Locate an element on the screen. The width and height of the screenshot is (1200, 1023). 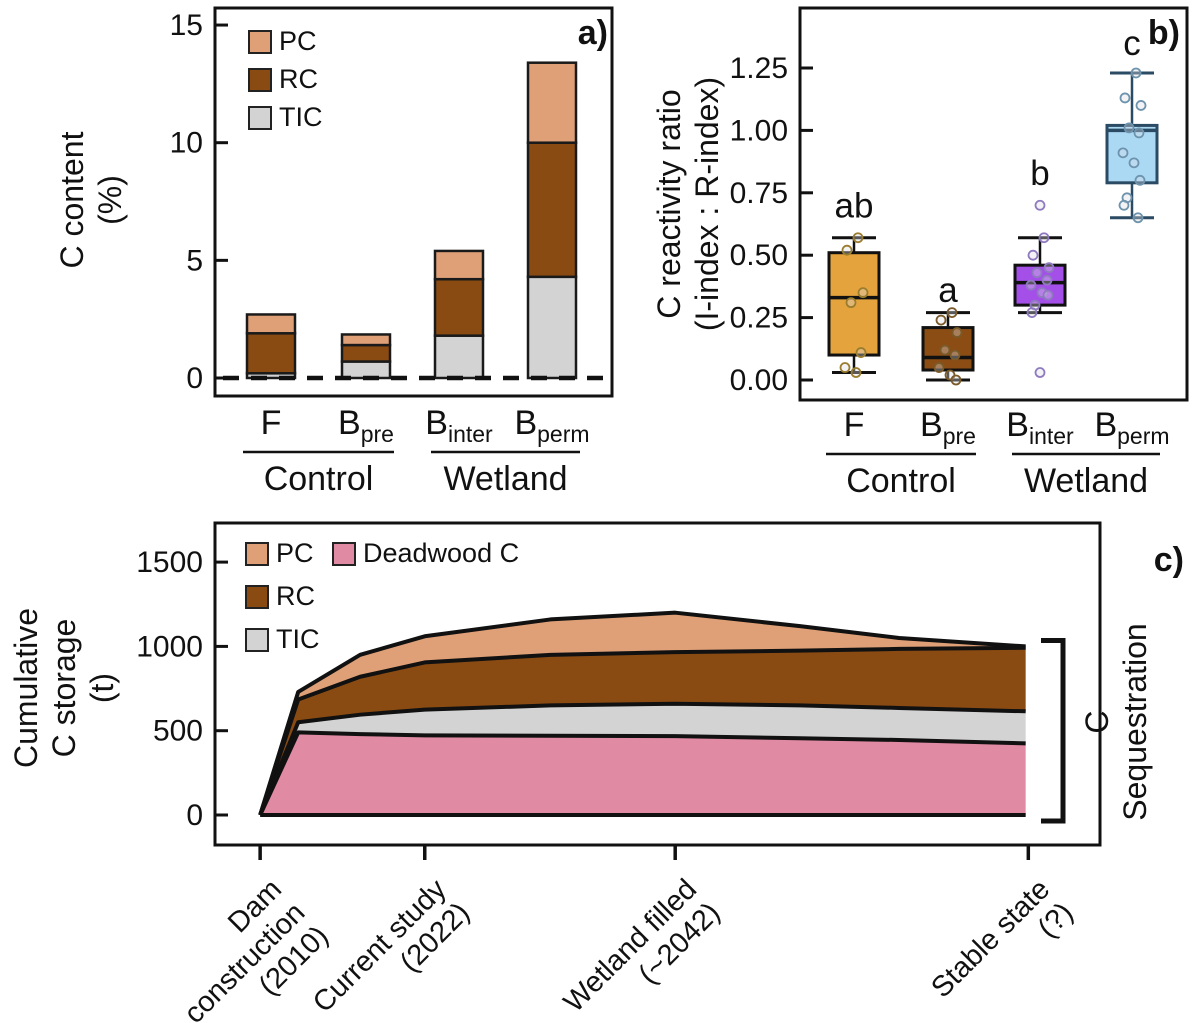
group-label: Control is located at coordinates (319, 479).